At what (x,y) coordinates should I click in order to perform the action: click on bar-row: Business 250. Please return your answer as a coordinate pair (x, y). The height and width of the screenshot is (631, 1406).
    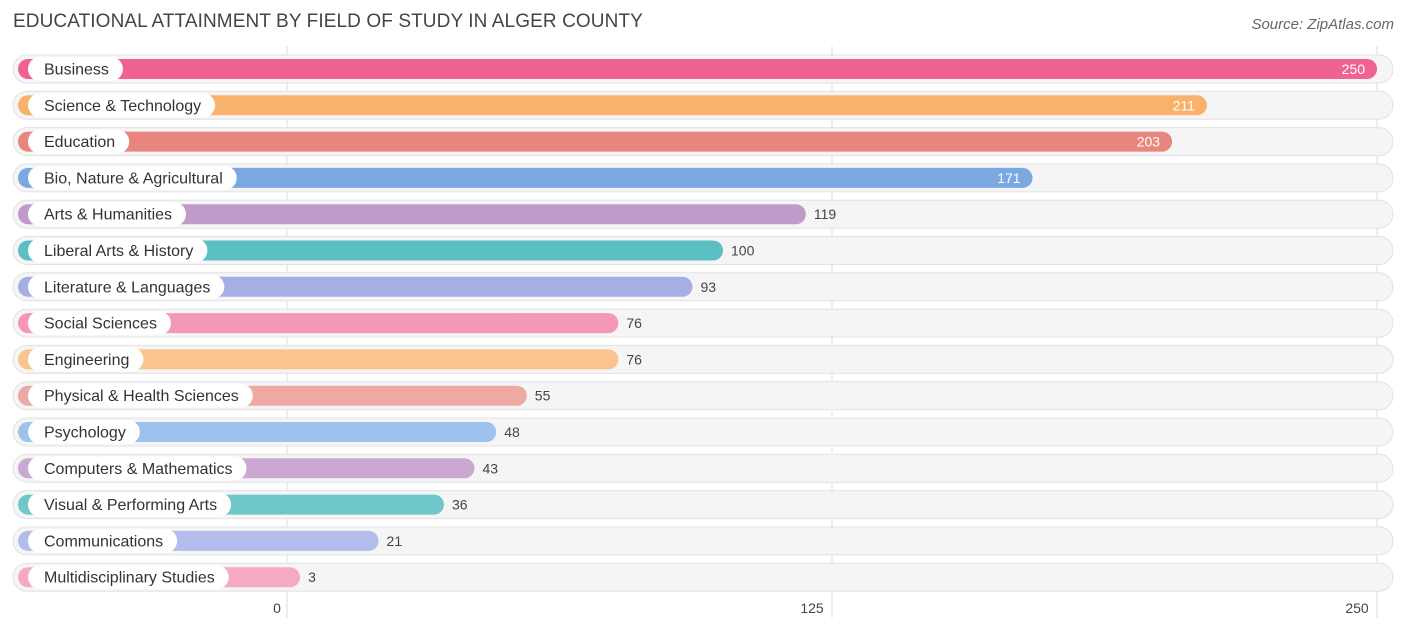
    Looking at the image, I should click on (703, 69).